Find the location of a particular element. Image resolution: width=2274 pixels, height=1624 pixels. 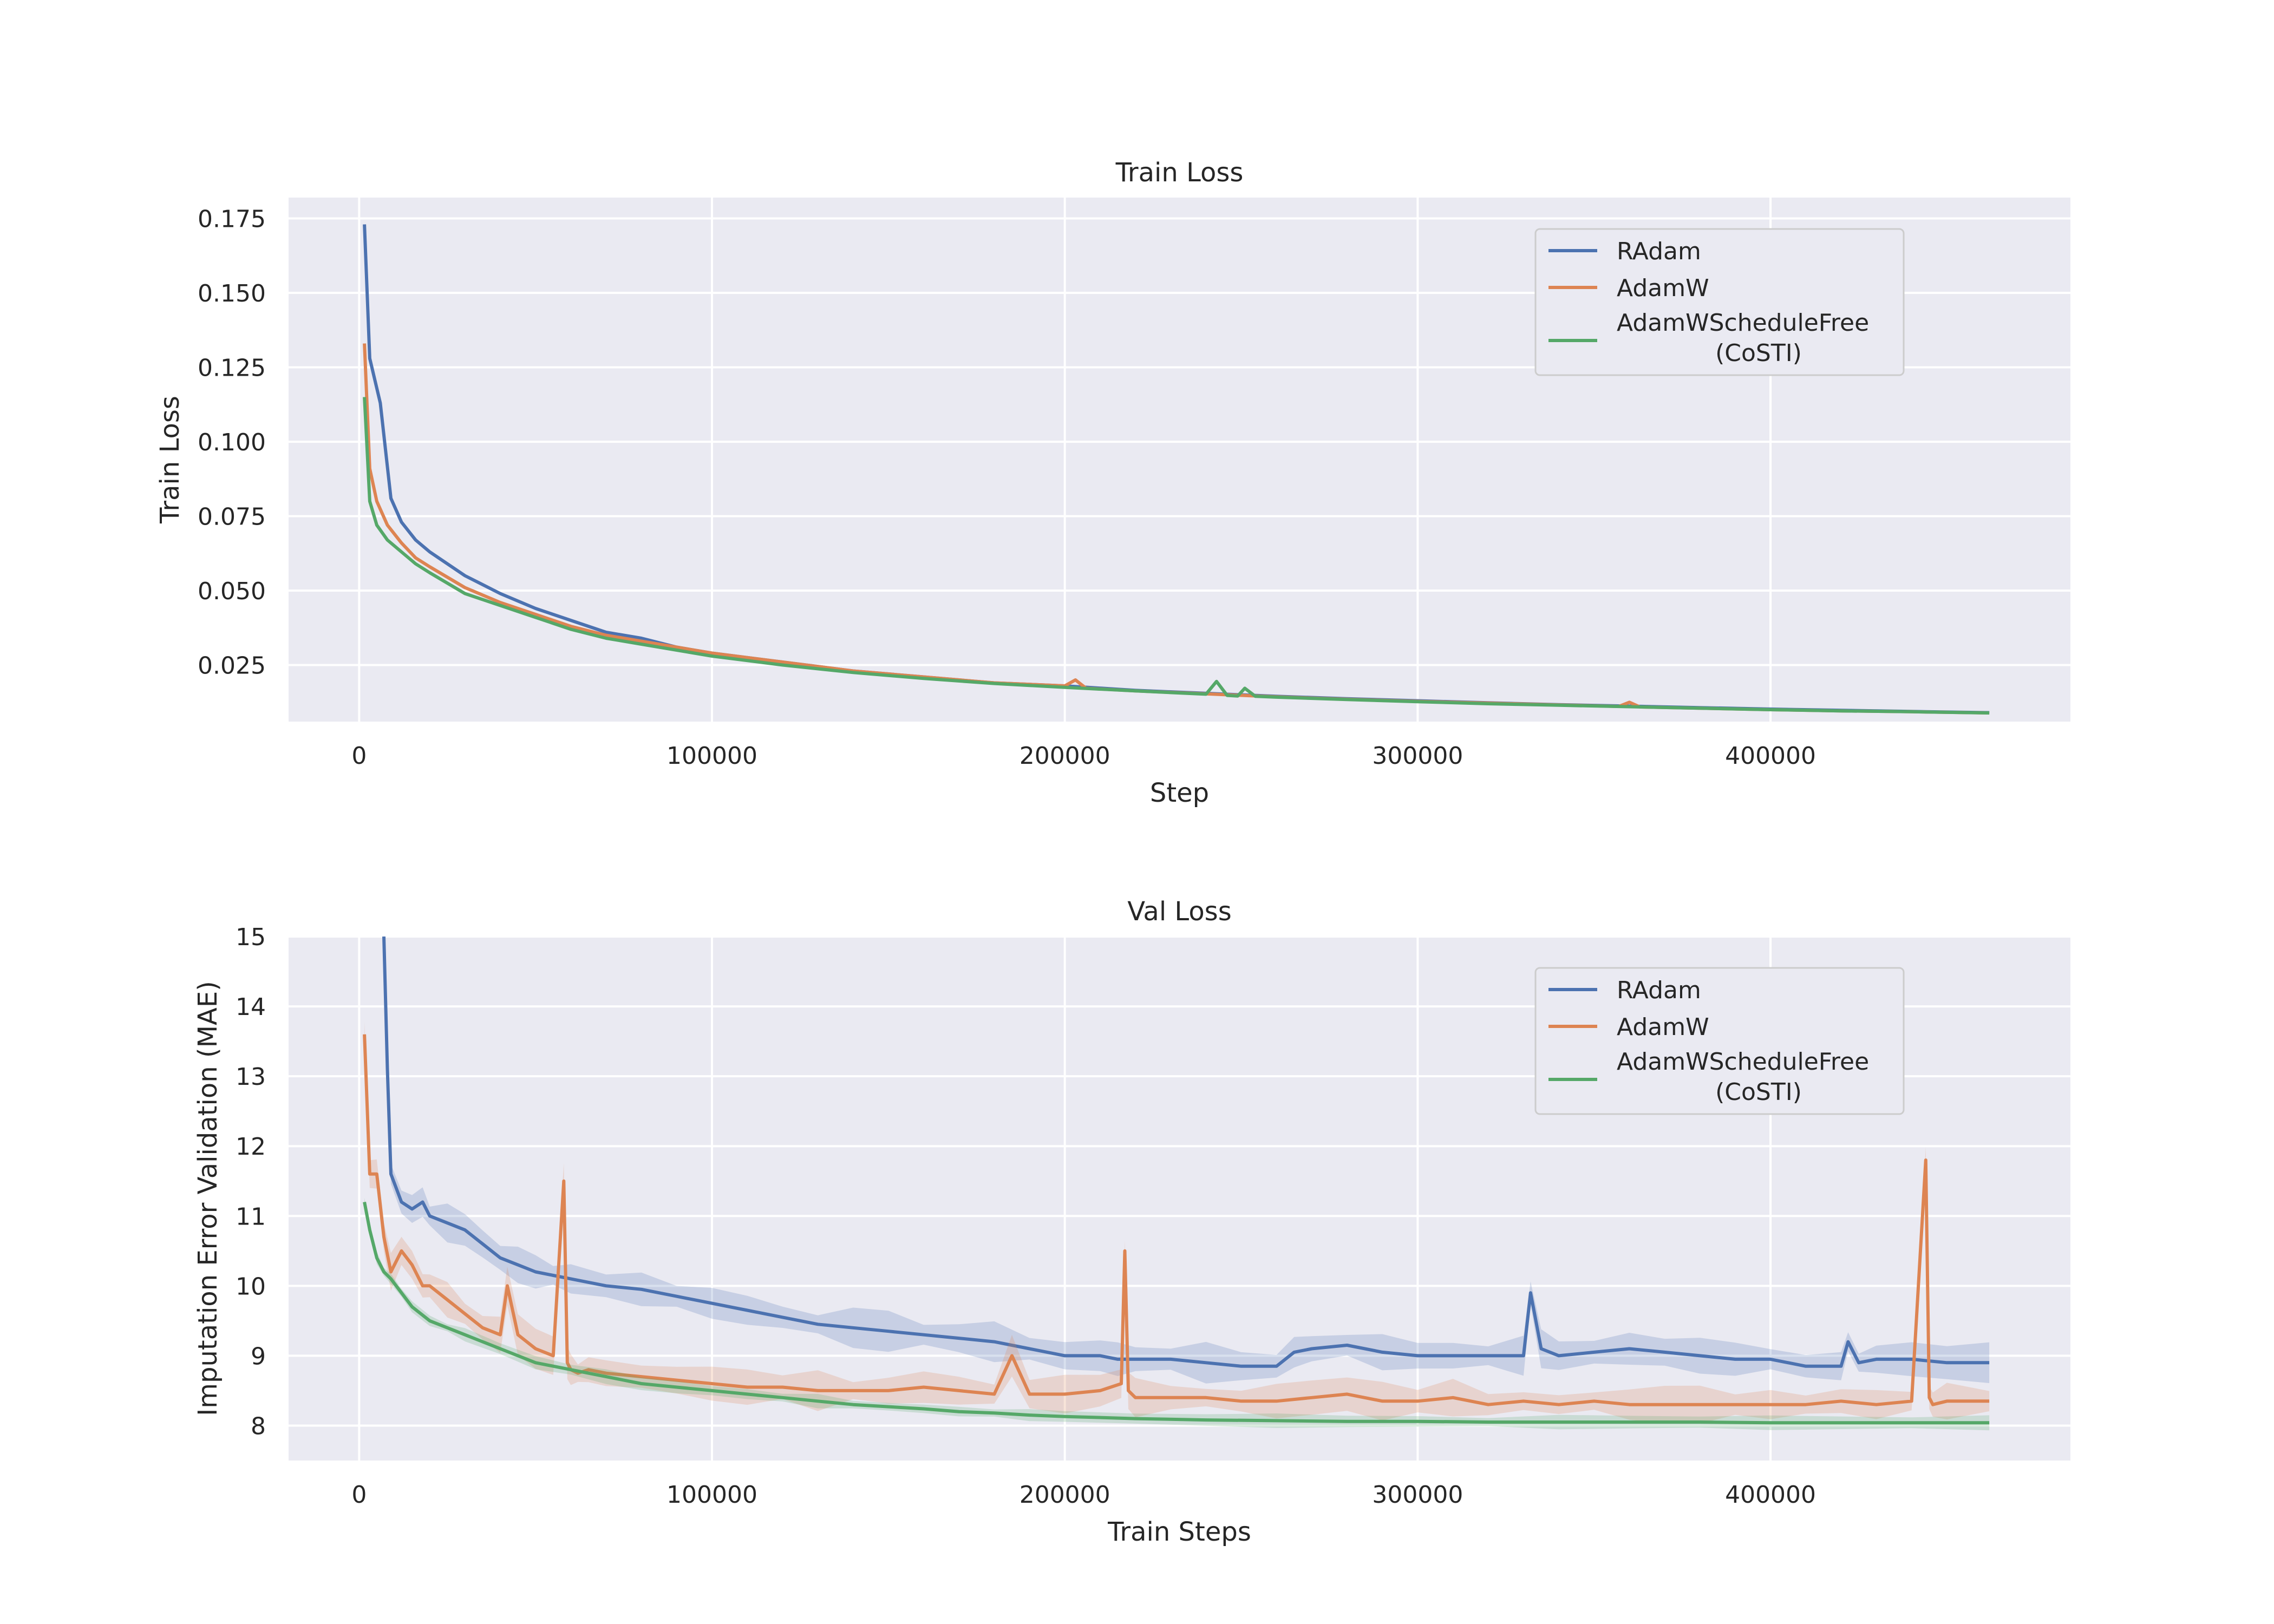

y-tick-label: 13 is located at coordinates (251, 1077).